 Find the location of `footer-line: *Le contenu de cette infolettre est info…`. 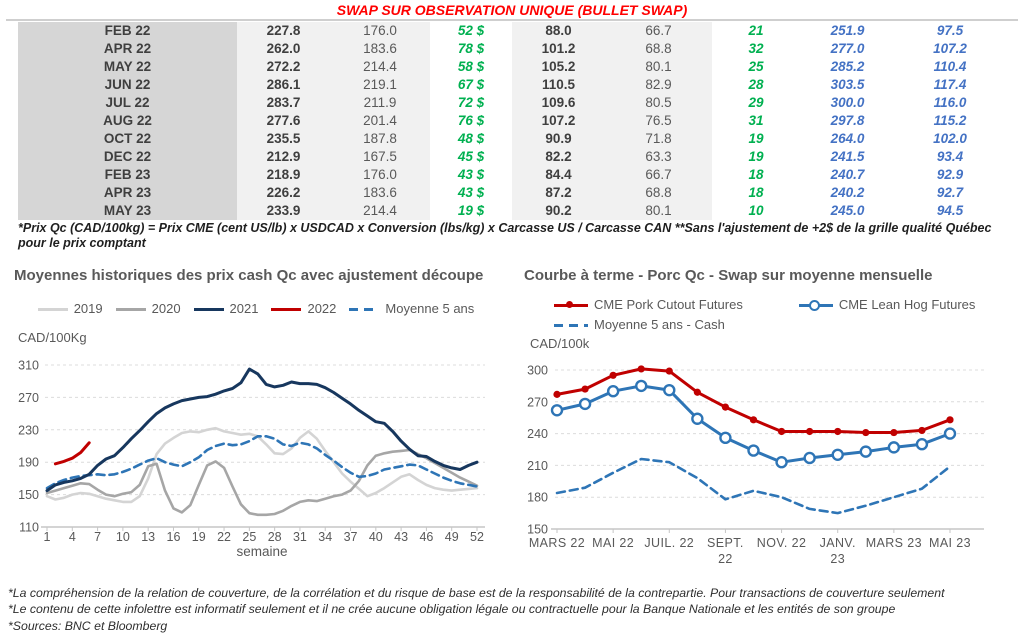

footer-line: *Le contenu de cette infolettre est info… is located at coordinates (452, 609).